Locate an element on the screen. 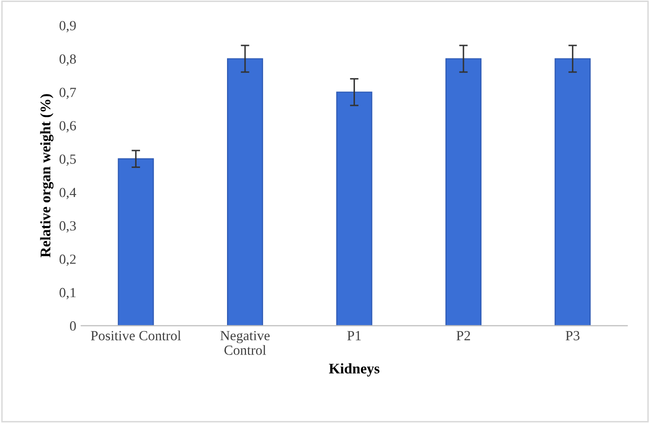  x-tick-label: P1 is located at coordinates (354, 335).